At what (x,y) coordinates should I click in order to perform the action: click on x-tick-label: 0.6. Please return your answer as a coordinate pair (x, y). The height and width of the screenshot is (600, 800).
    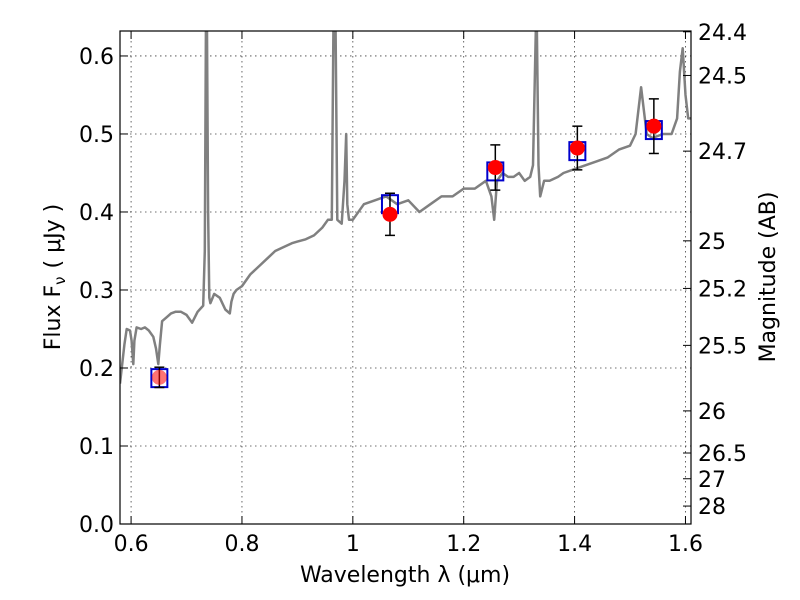
    Looking at the image, I should click on (131, 544).